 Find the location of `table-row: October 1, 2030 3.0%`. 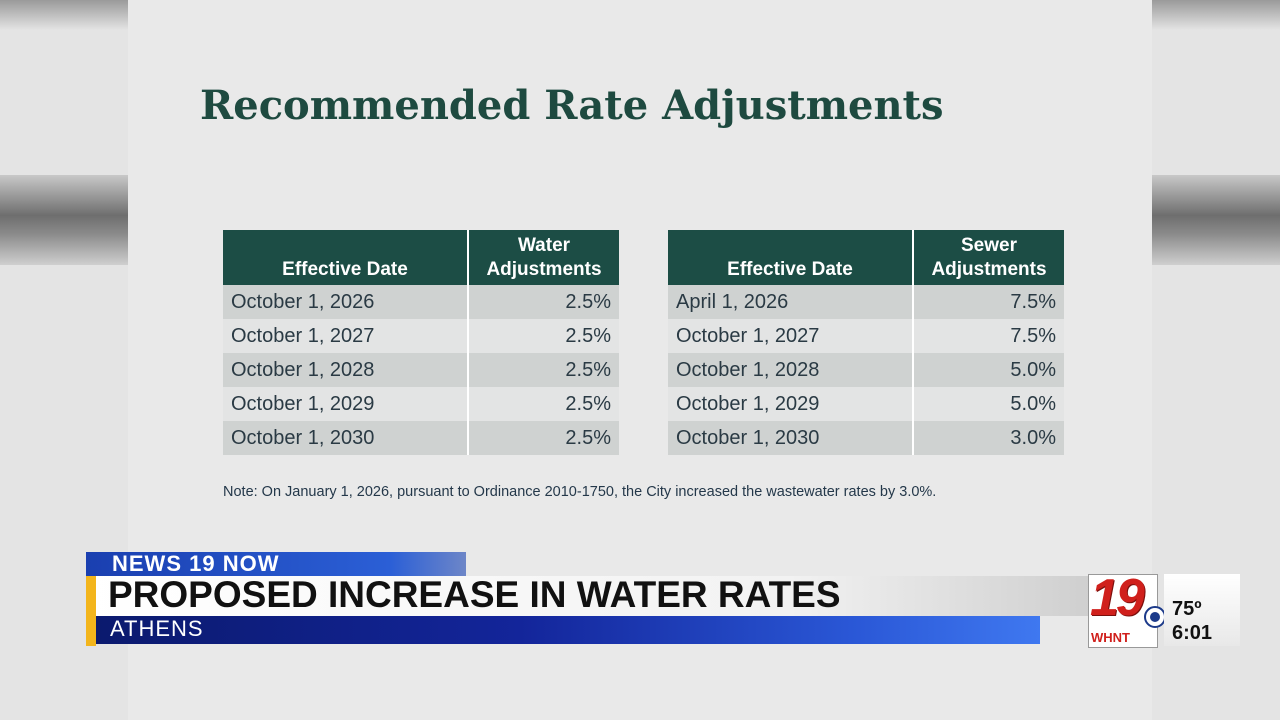

table-row: October 1, 2030 3.0% is located at coordinates (866, 438).